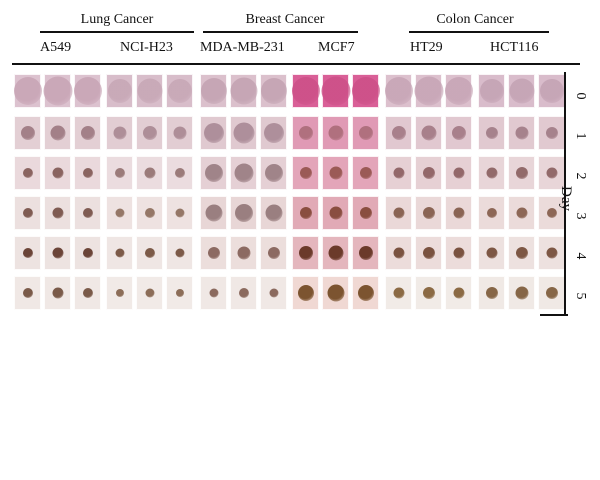  I want to click on well-hct116-day5-rep2, so click(521, 293).